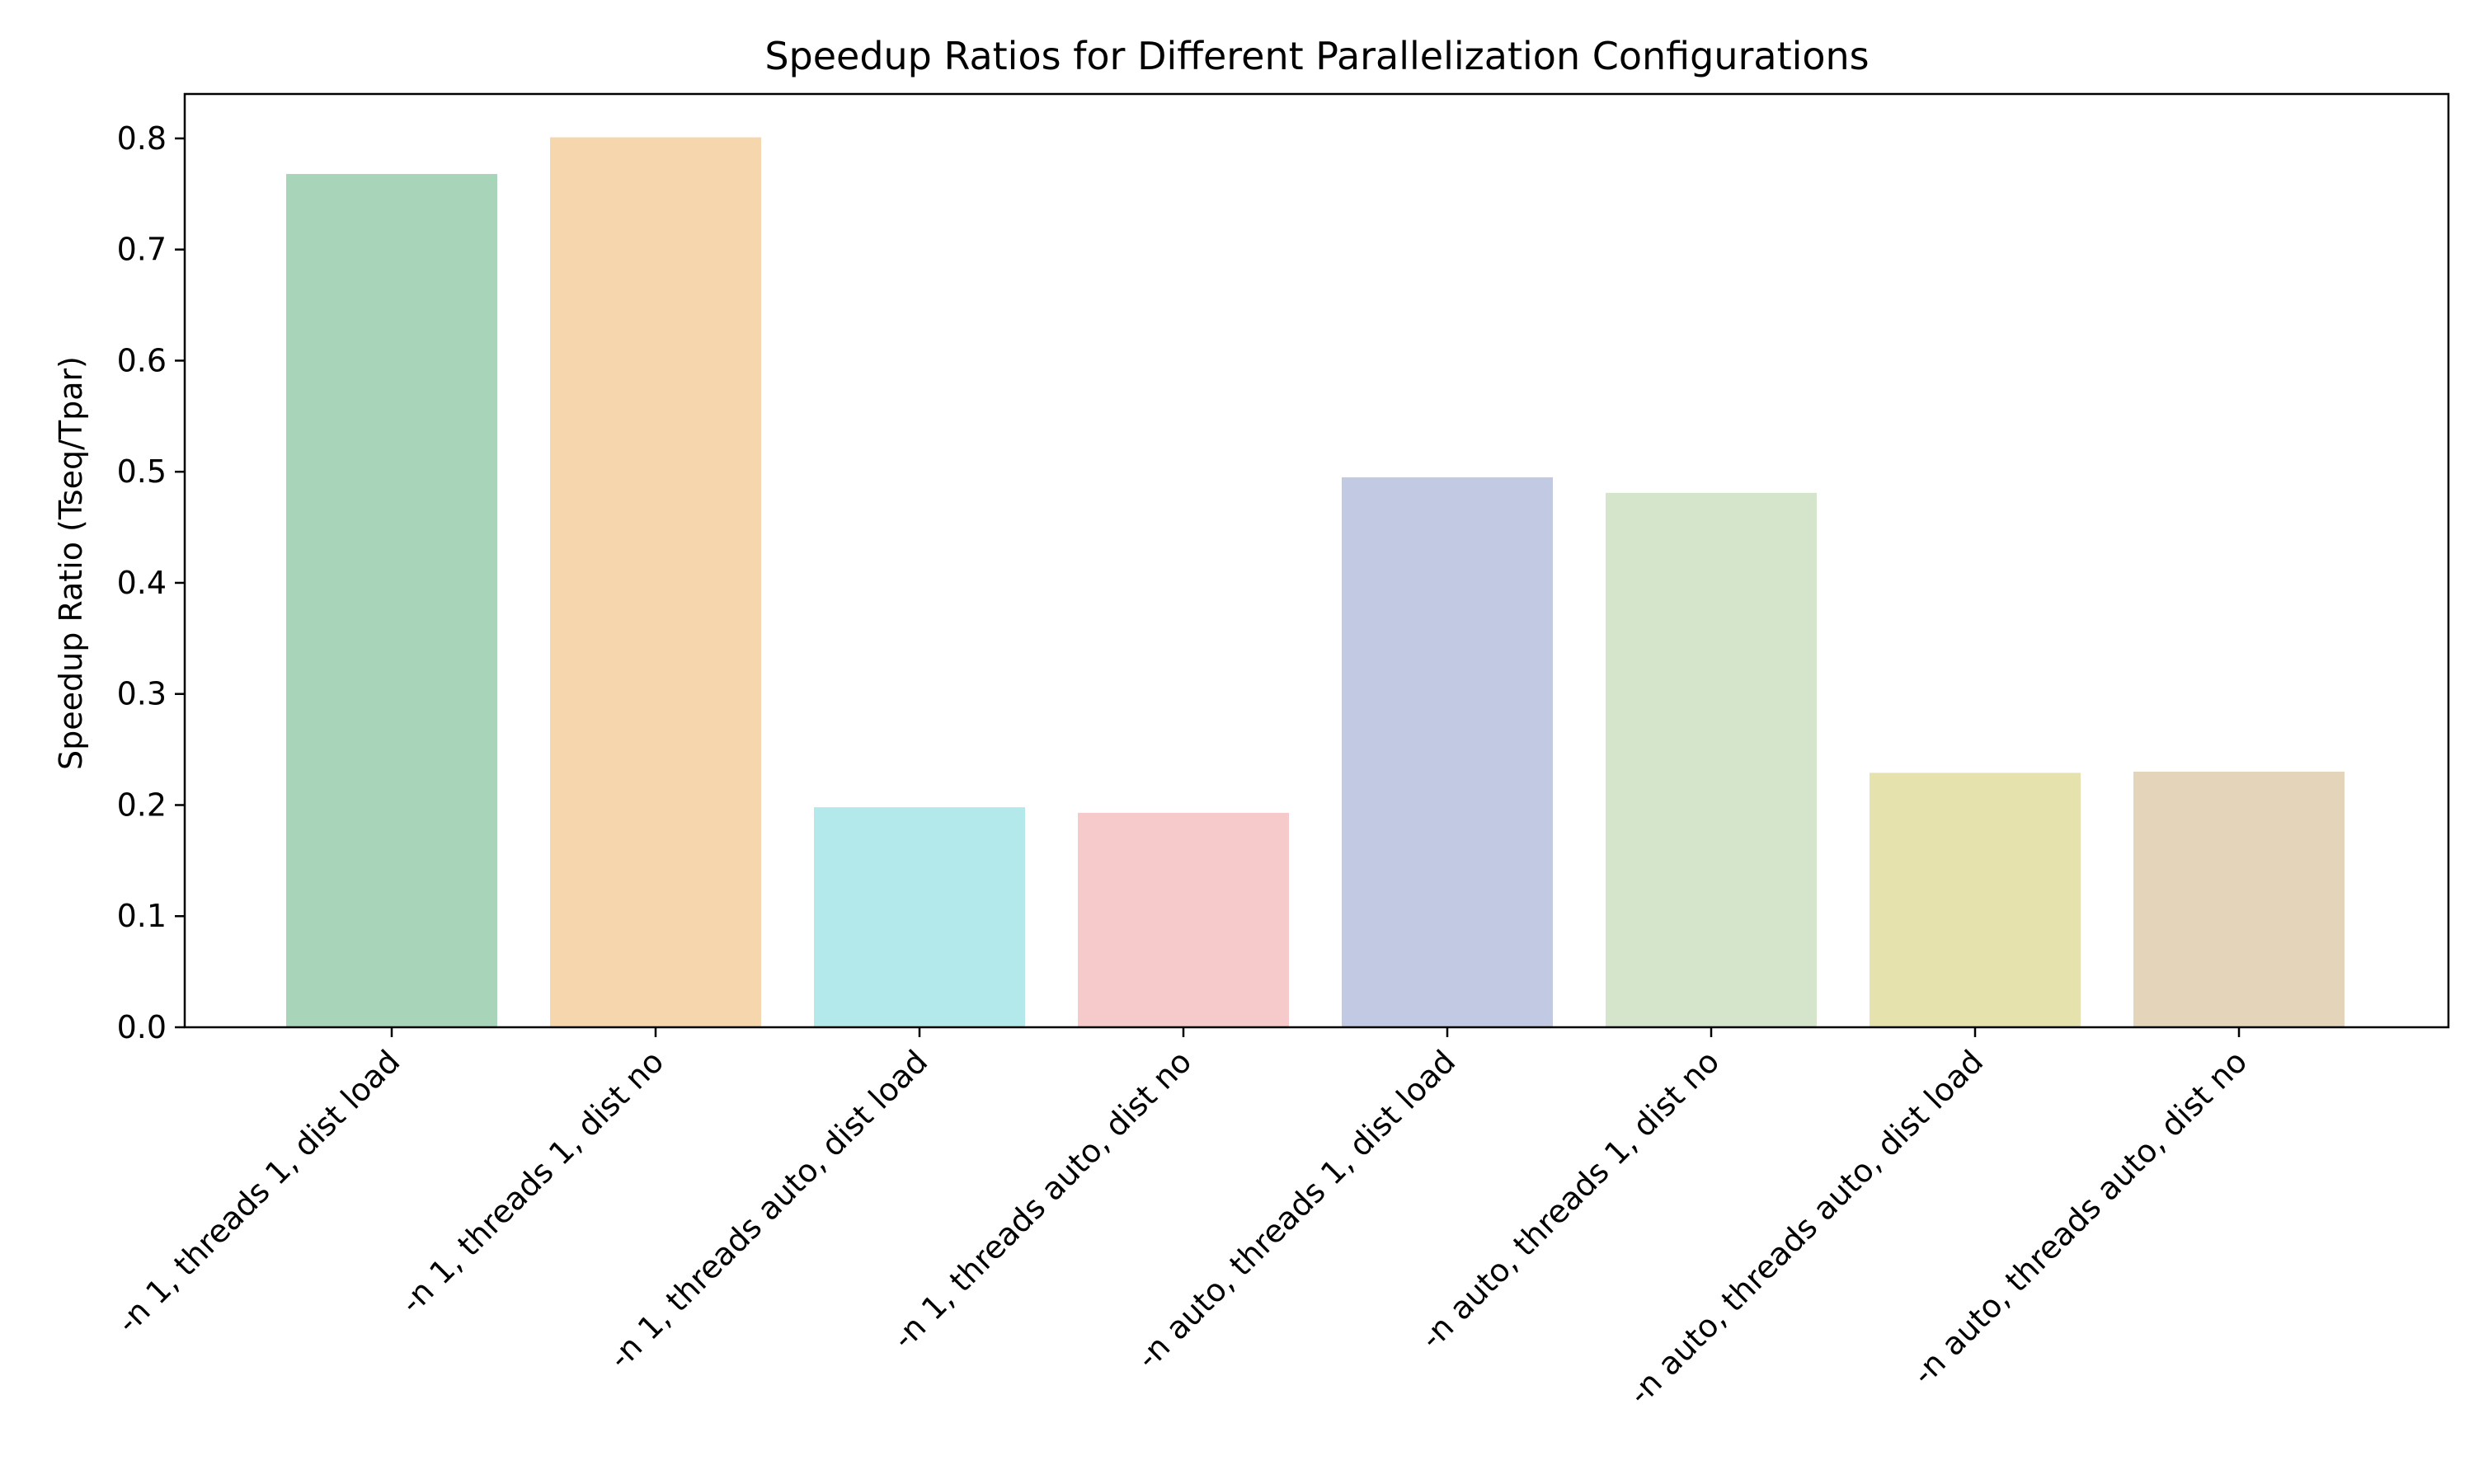  What do you see at coordinates (142, 250) in the screenshot?
I see `y-tick-label: 0.7` at bounding box center [142, 250].